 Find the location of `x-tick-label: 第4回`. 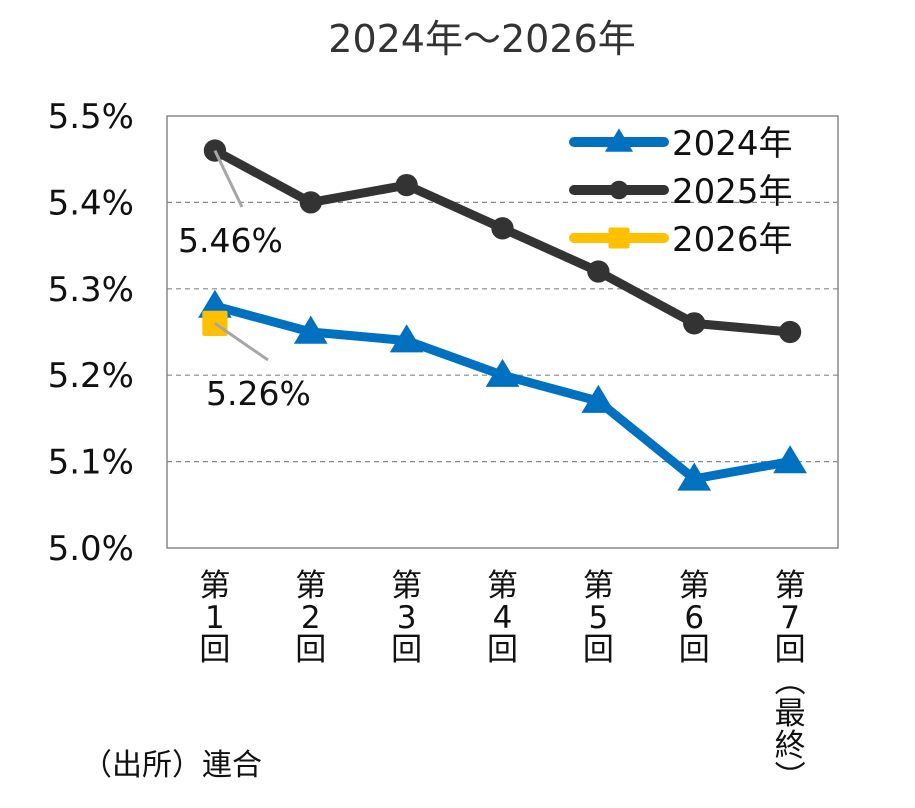

x-tick-label: 第4回 is located at coordinates (502, 618).